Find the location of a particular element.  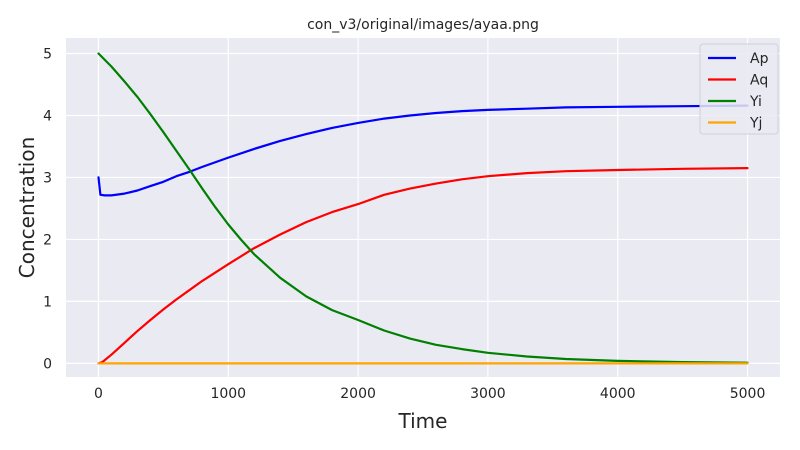

y-tick-label: 1 is located at coordinates (47, 302).